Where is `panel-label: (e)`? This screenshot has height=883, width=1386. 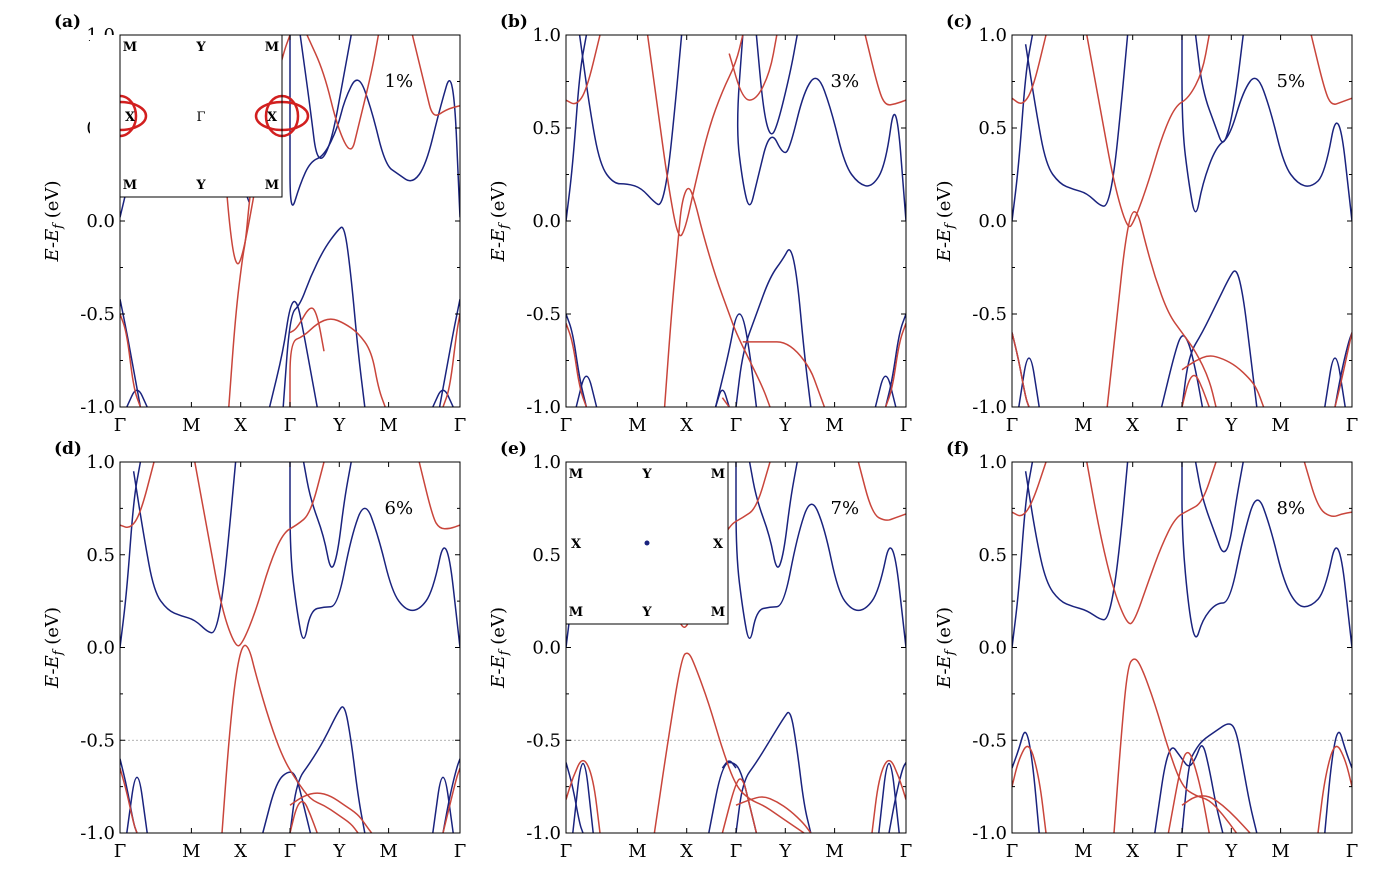 panel-label: (e) is located at coordinates (513, 449).